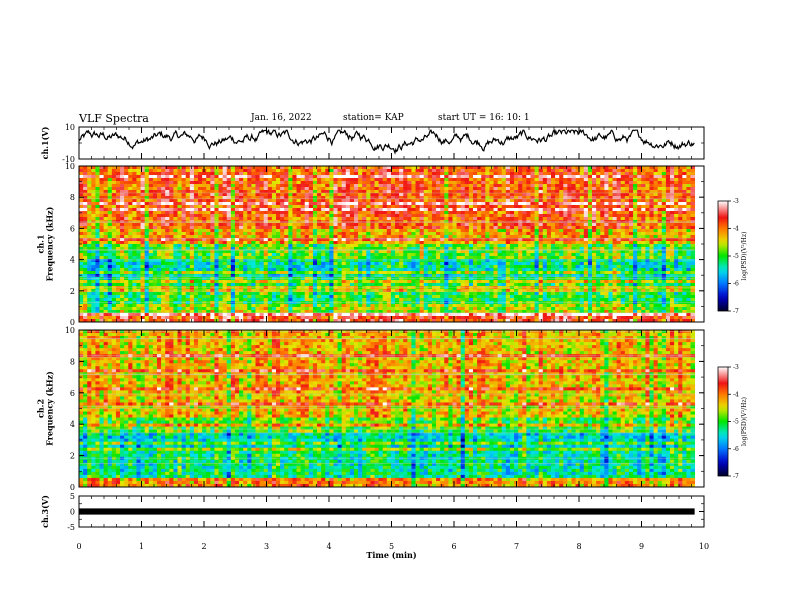 This screenshot has height=612, width=792. Describe the element at coordinates (516, 546) in the screenshot. I see `x-tick-label: 7` at that location.